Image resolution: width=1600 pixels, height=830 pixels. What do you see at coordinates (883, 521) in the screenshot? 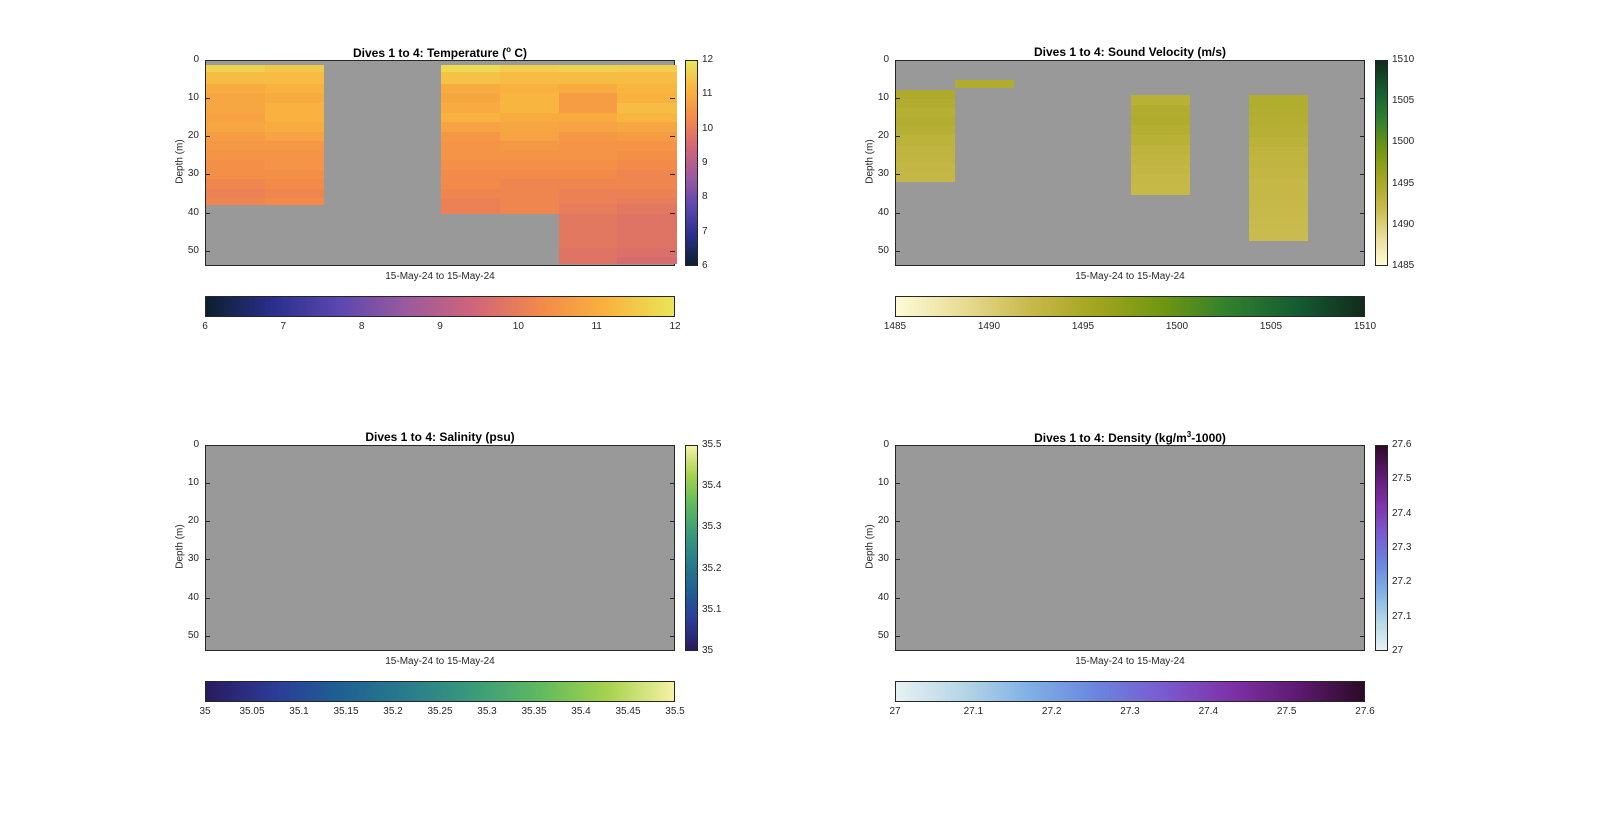
I see `y-tick-label: 20` at bounding box center [883, 521].